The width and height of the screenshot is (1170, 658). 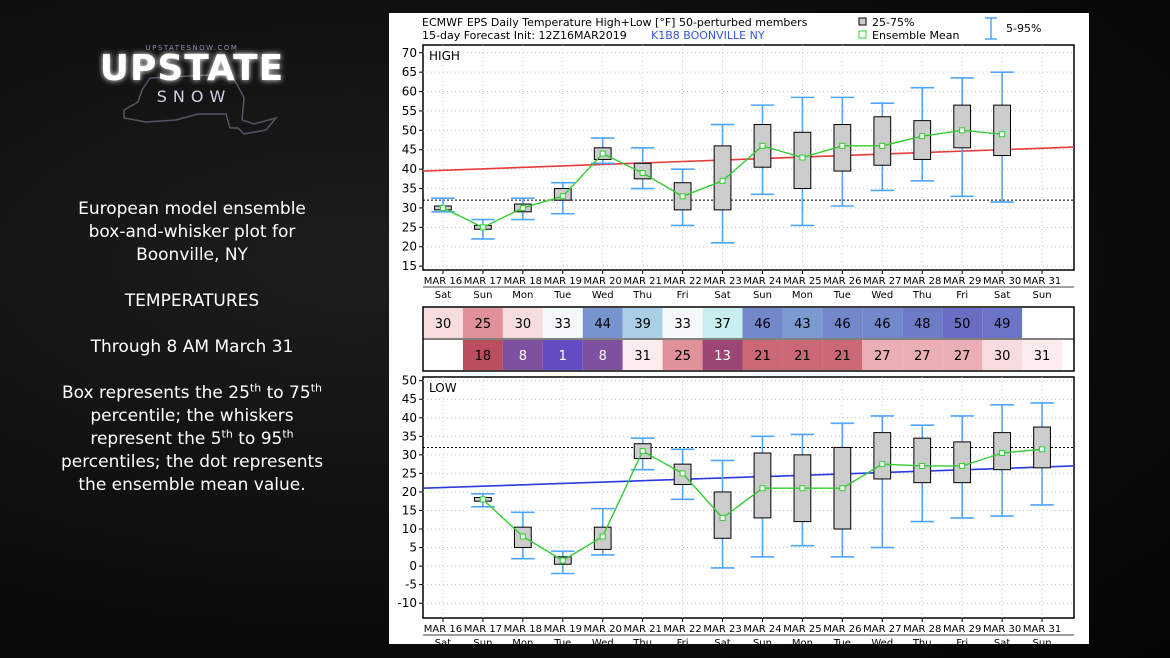 I want to click on description-line: the ensemble mean value., so click(x=192, y=485).